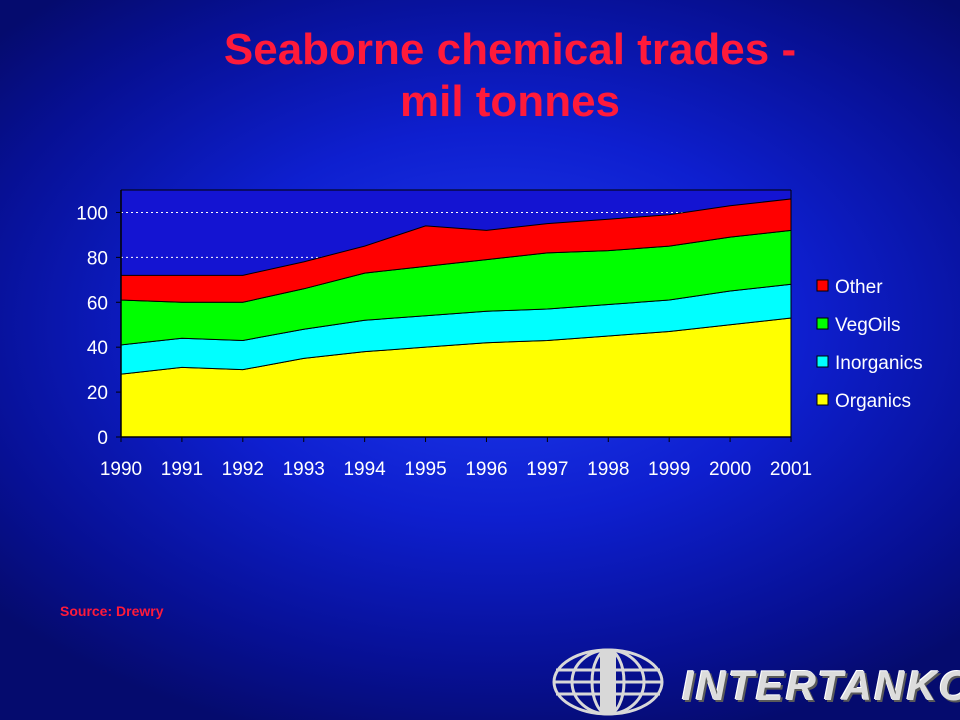 The image size is (960, 720). Describe the element at coordinates (97, 303) in the screenshot. I see `y-tick-label: 60` at that location.